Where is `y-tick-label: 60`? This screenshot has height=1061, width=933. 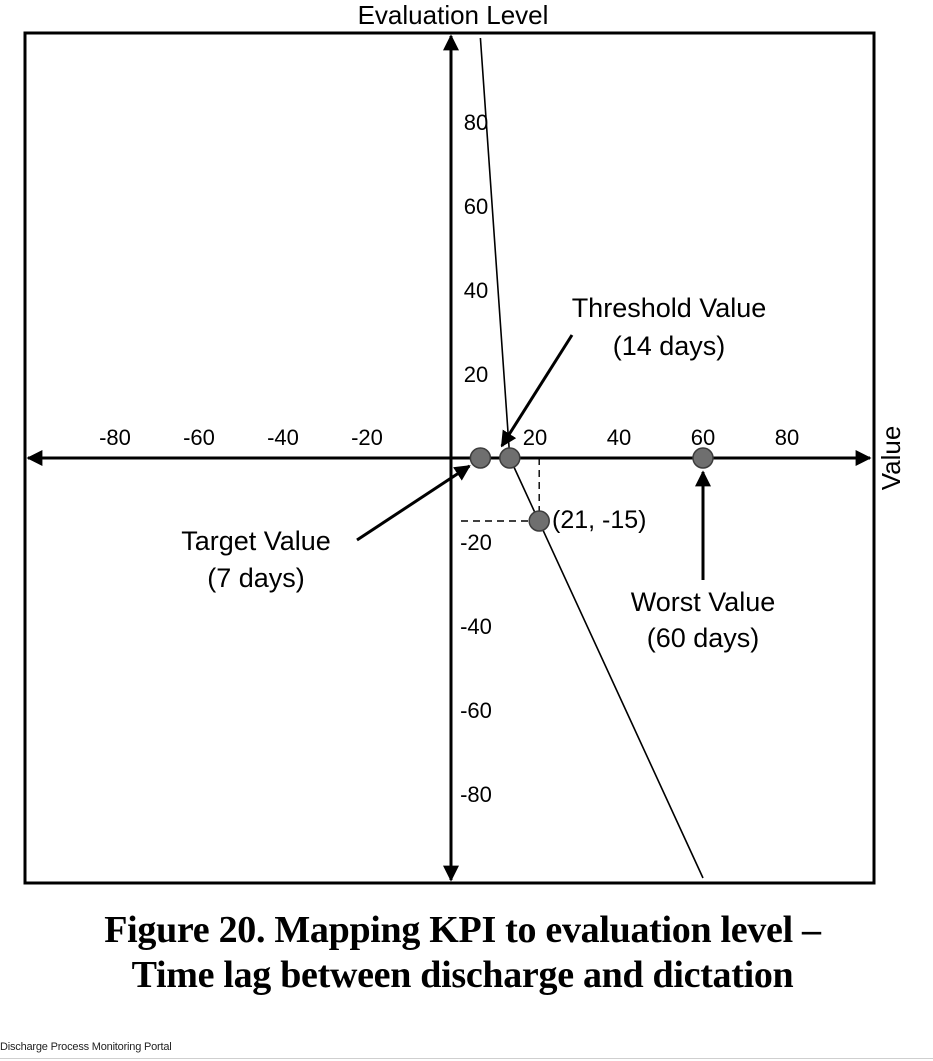 y-tick-label: 60 is located at coordinates (476, 206).